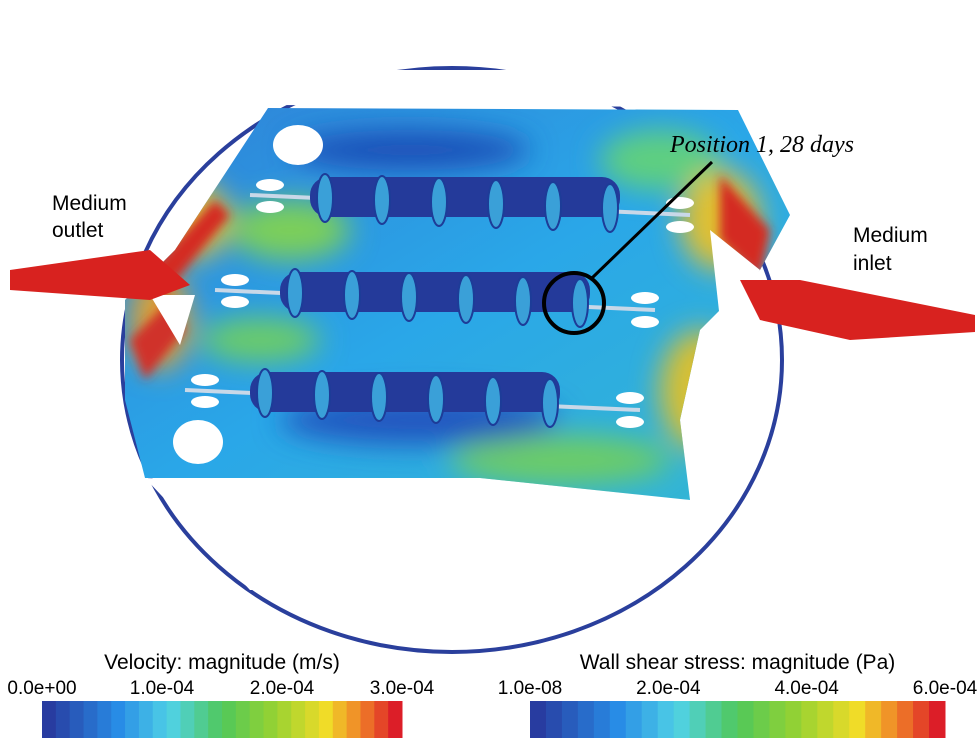  I want to click on colorbar-tick-label: 0.0e+00, so click(41, 688).